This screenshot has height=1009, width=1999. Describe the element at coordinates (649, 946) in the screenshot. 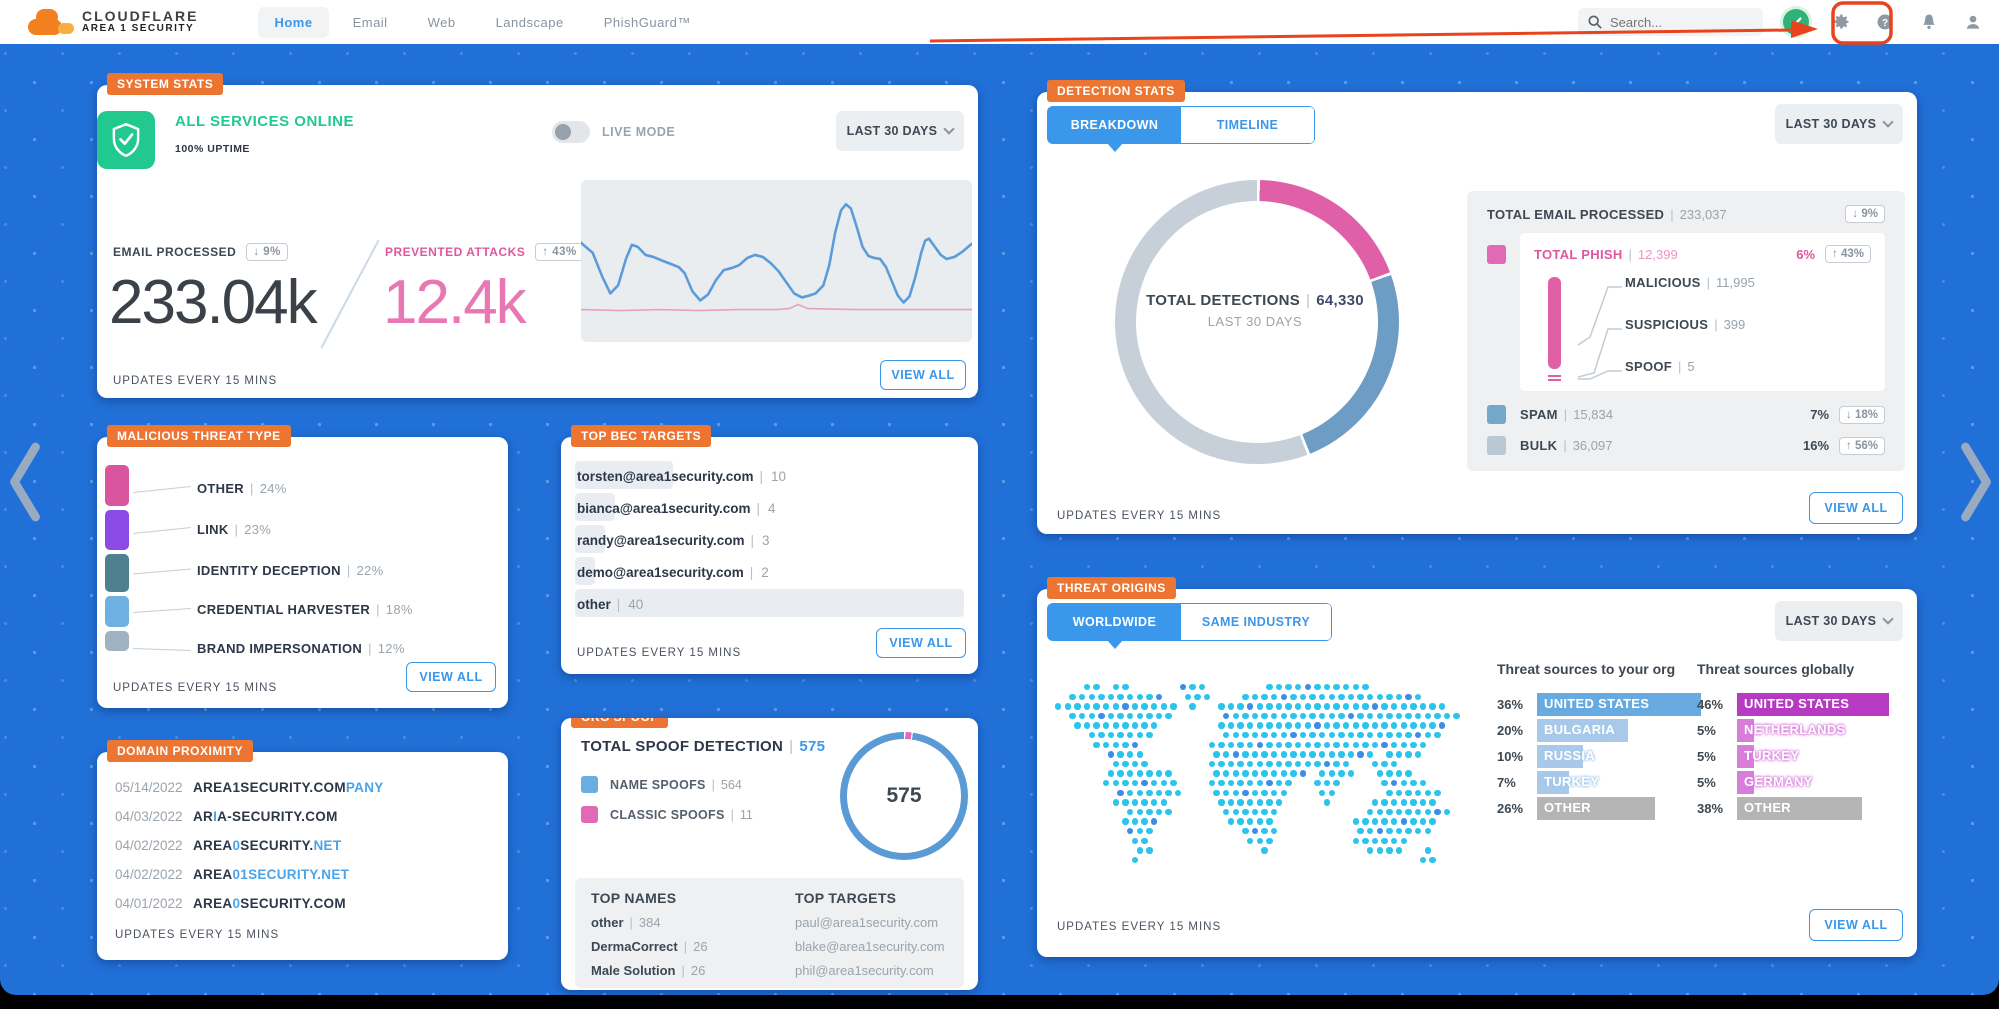

I see `top-name-row: DermaCorrect | 26` at that location.